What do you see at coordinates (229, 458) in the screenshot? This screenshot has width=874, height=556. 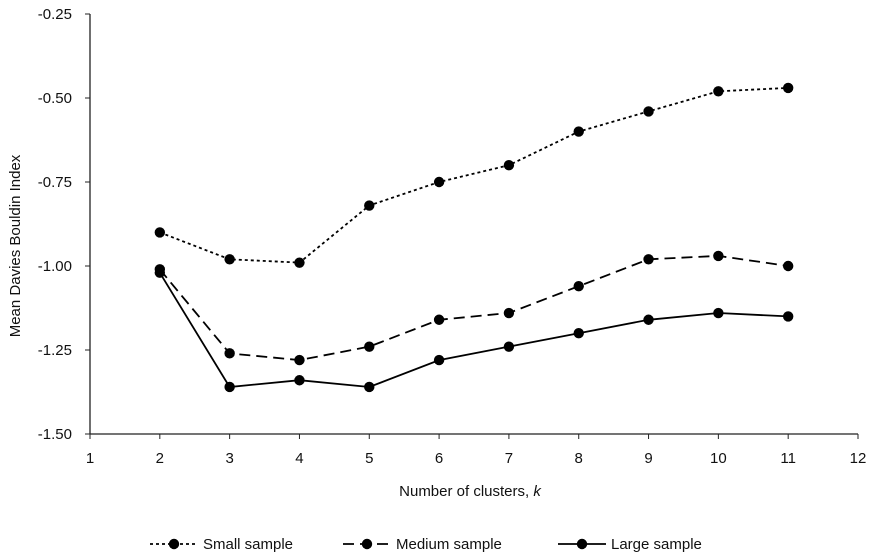 I see `x-tick-label: 3` at bounding box center [229, 458].